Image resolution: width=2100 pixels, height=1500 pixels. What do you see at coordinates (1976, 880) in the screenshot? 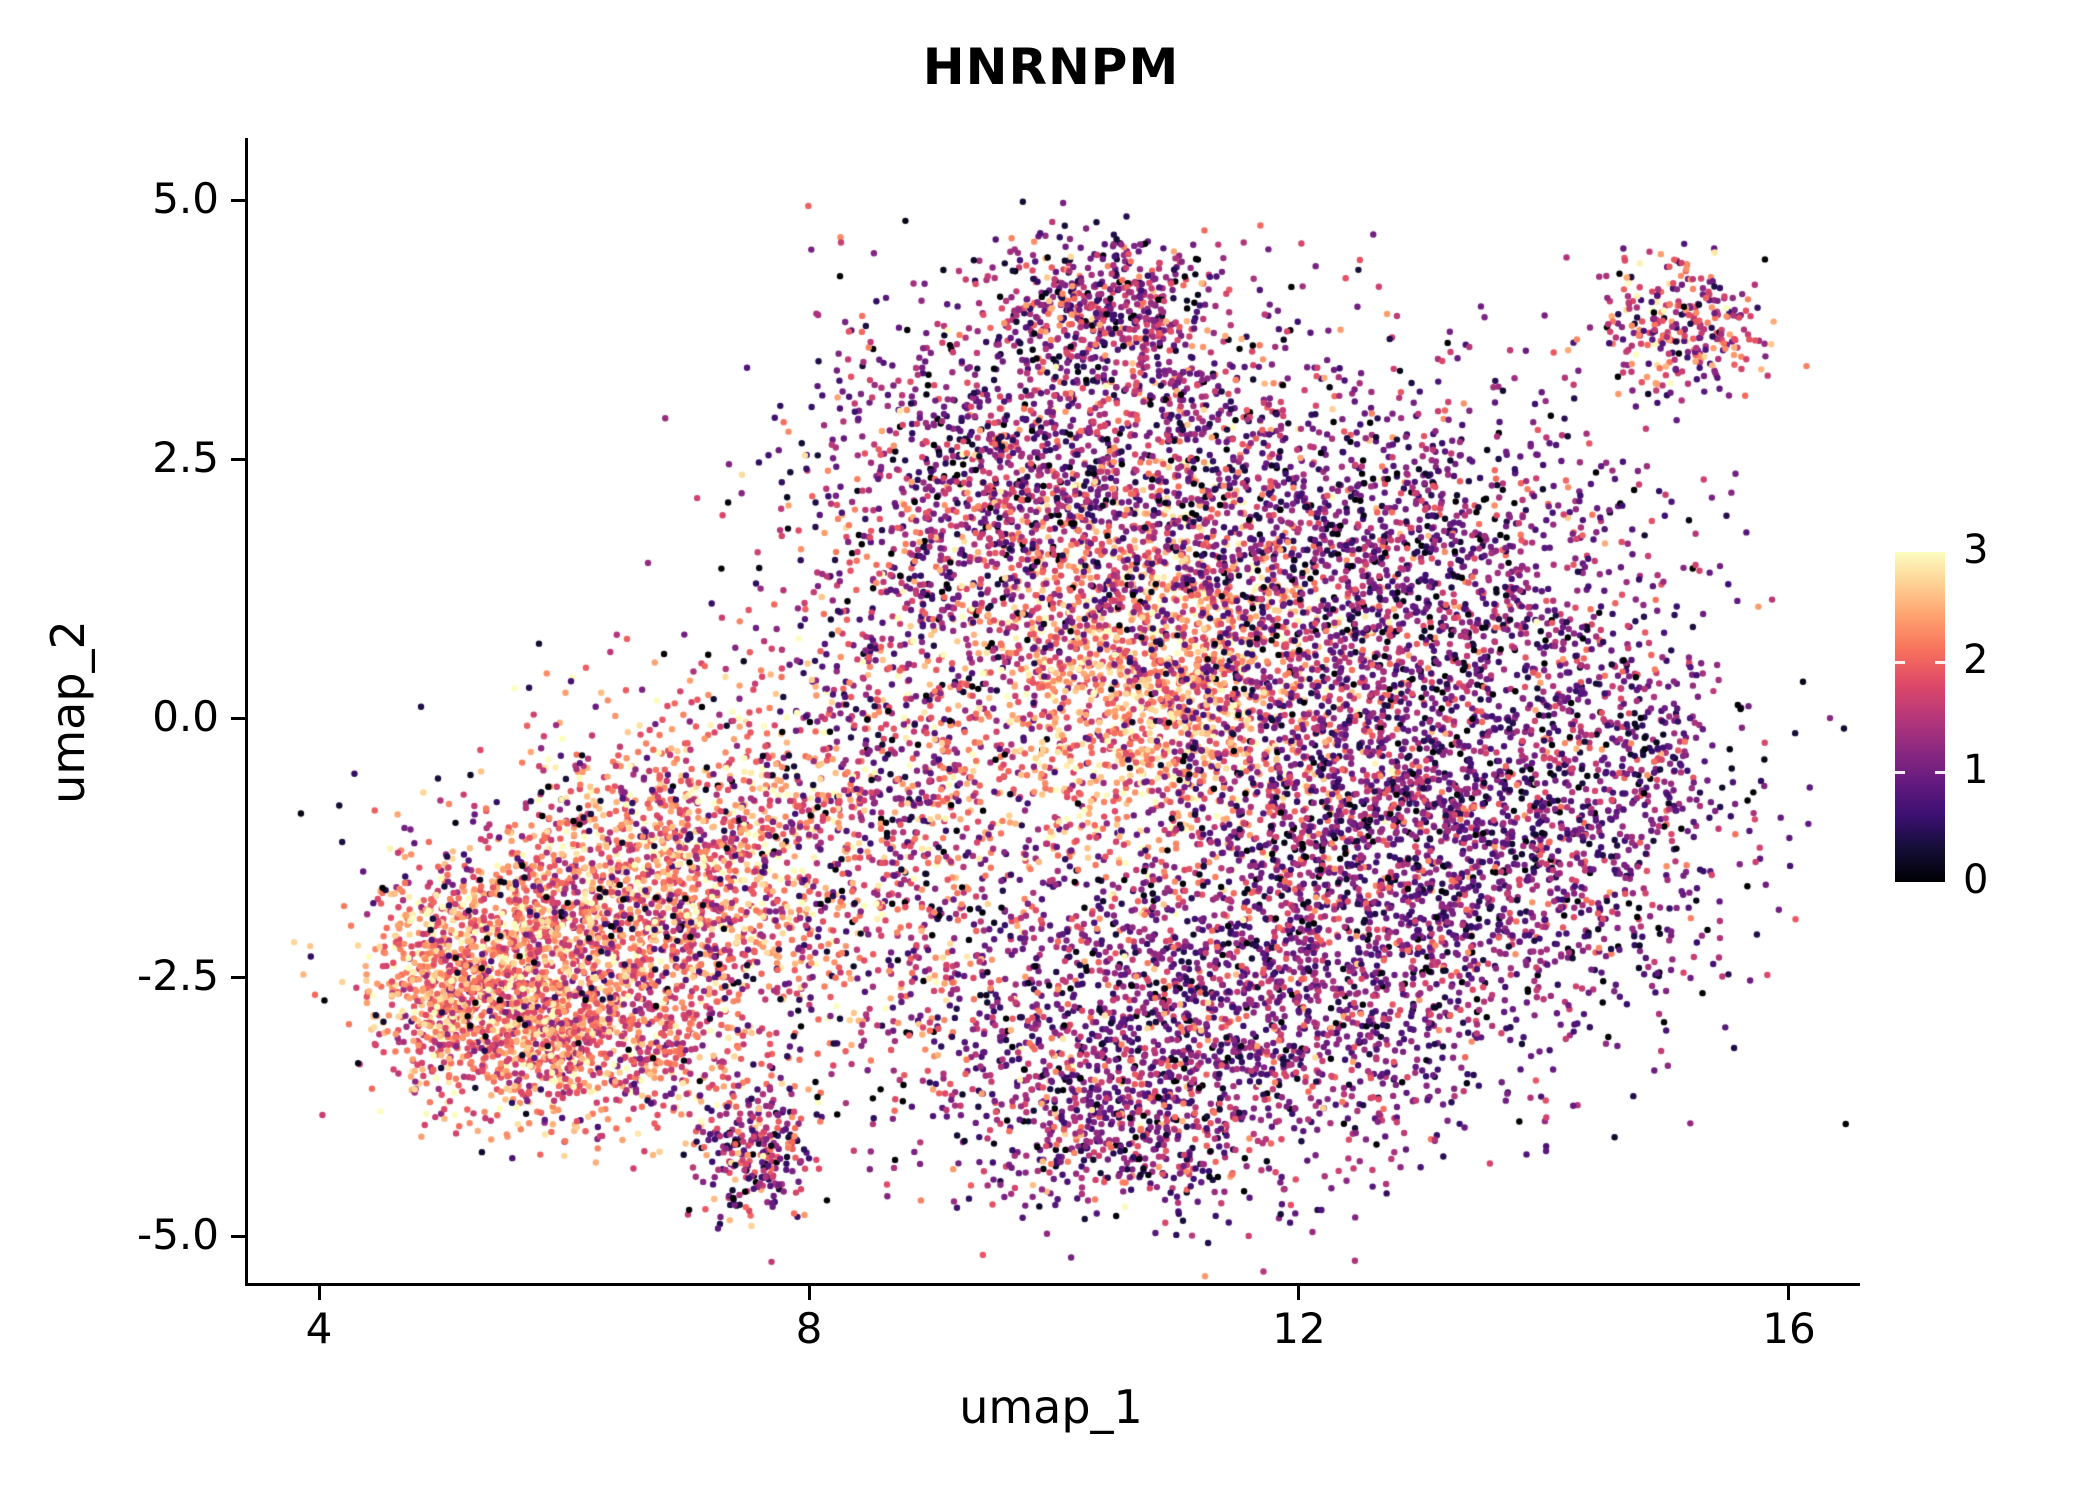
I see `colorbar-tick-label: 0` at bounding box center [1976, 880].